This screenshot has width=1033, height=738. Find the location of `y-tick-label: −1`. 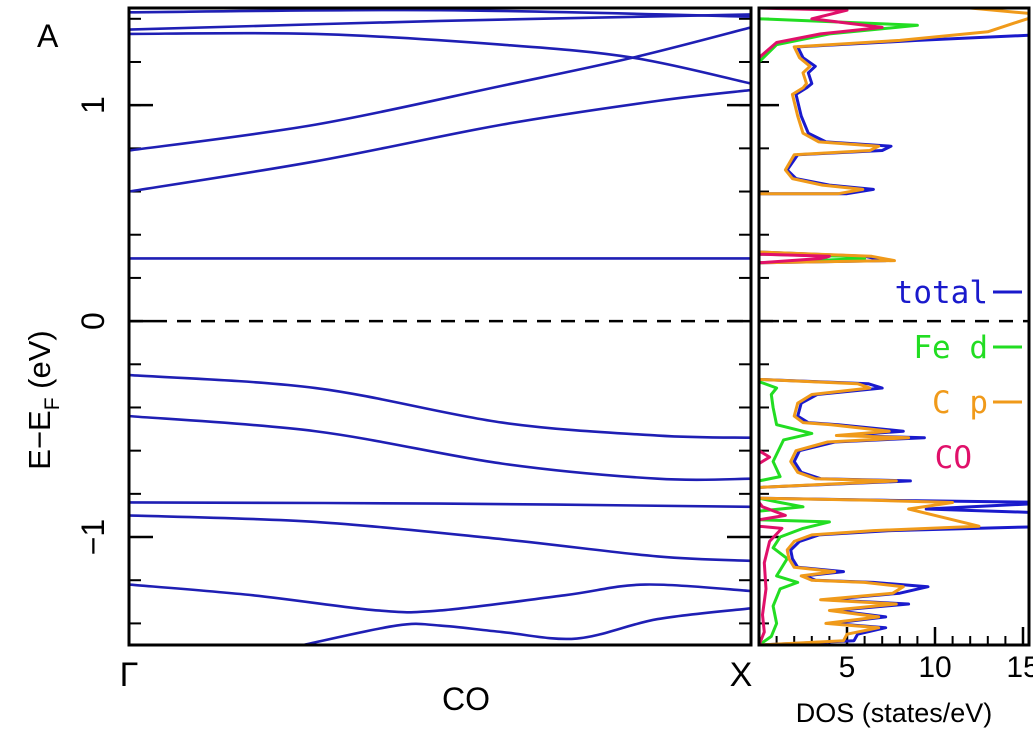

y-tick-label: −1 is located at coordinates (93, 537).